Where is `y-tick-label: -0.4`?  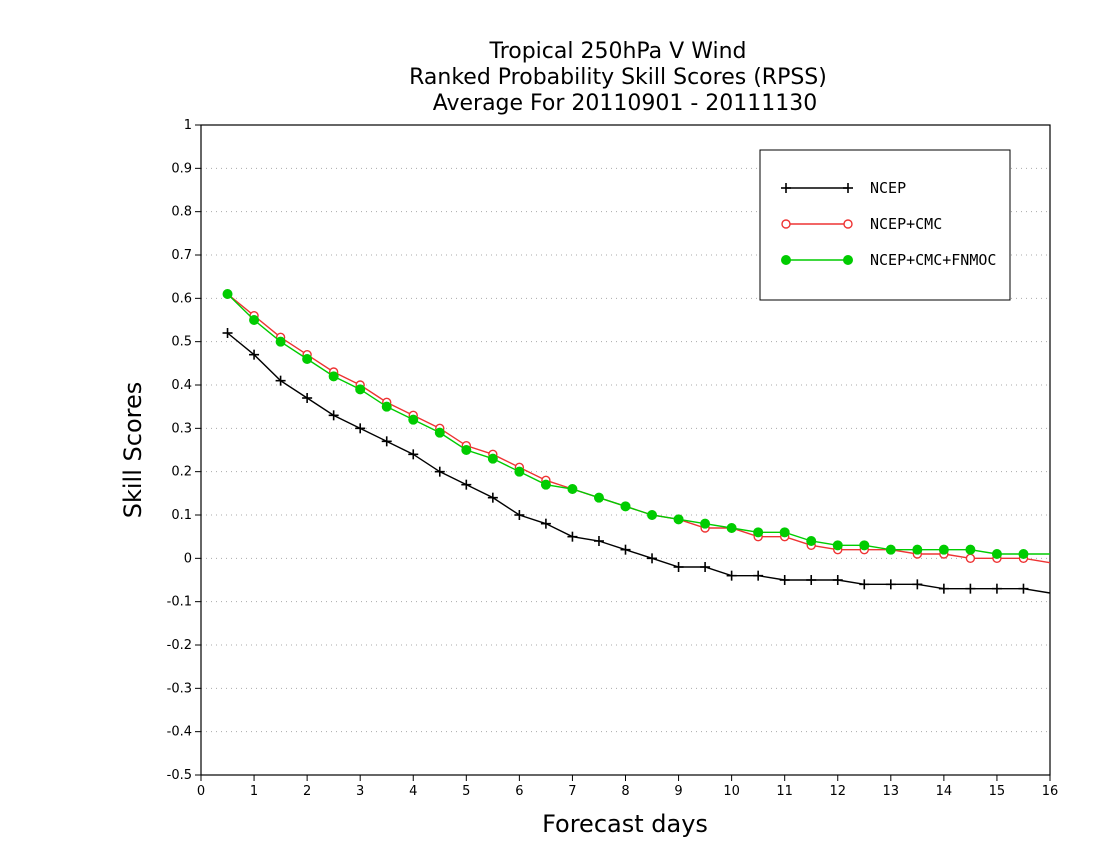 y-tick-label: -0.4 is located at coordinates (179, 732).